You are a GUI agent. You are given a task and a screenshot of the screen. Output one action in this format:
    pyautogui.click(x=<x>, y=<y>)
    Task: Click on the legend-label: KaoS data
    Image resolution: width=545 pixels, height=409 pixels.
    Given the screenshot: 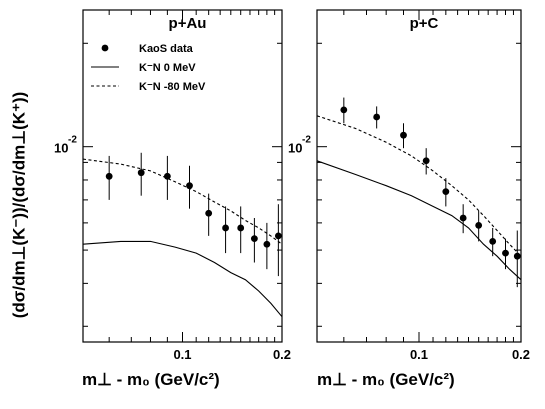 What is the action you would take?
    pyautogui.click(x=166, y=49)
    